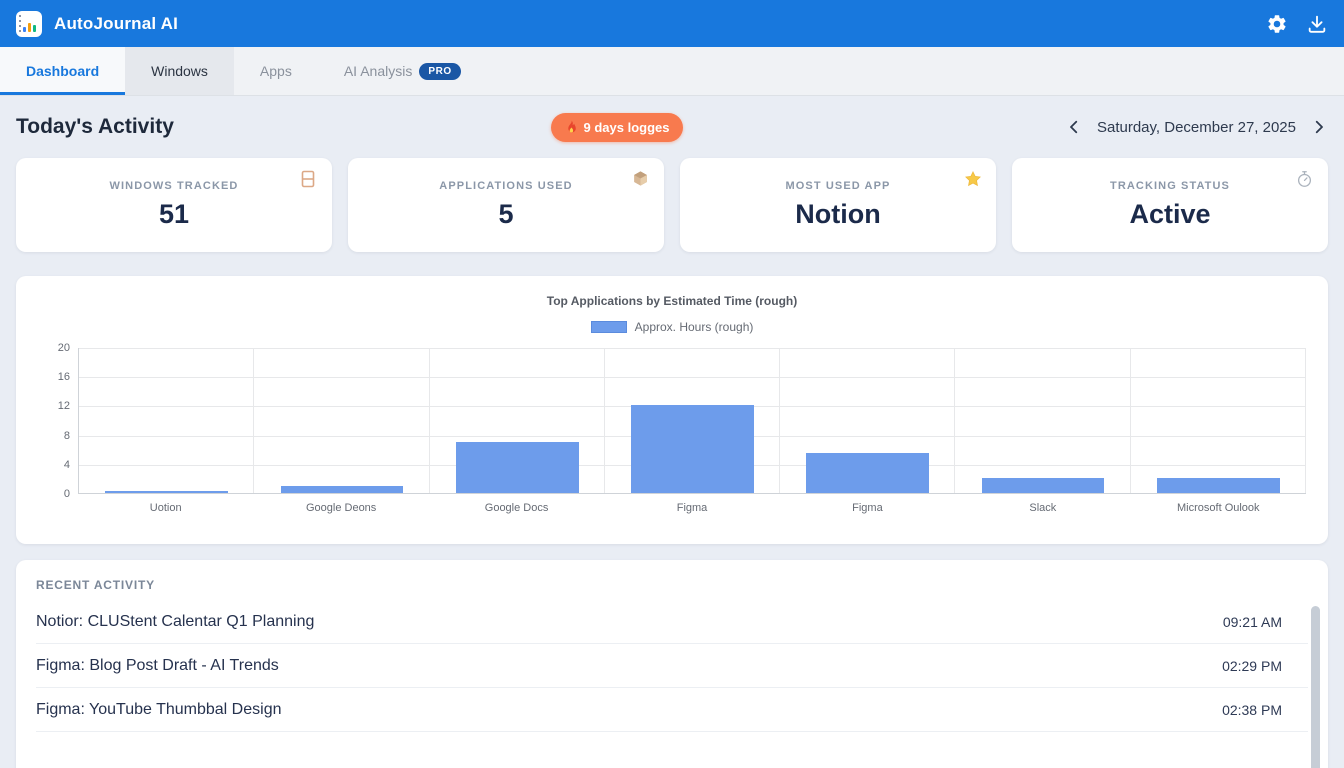  What do you see at coordinates (1218, 508) in the screenshot?
I see `x-axis-label: Microsoft Oulook` at bounding box center [1218, 508].